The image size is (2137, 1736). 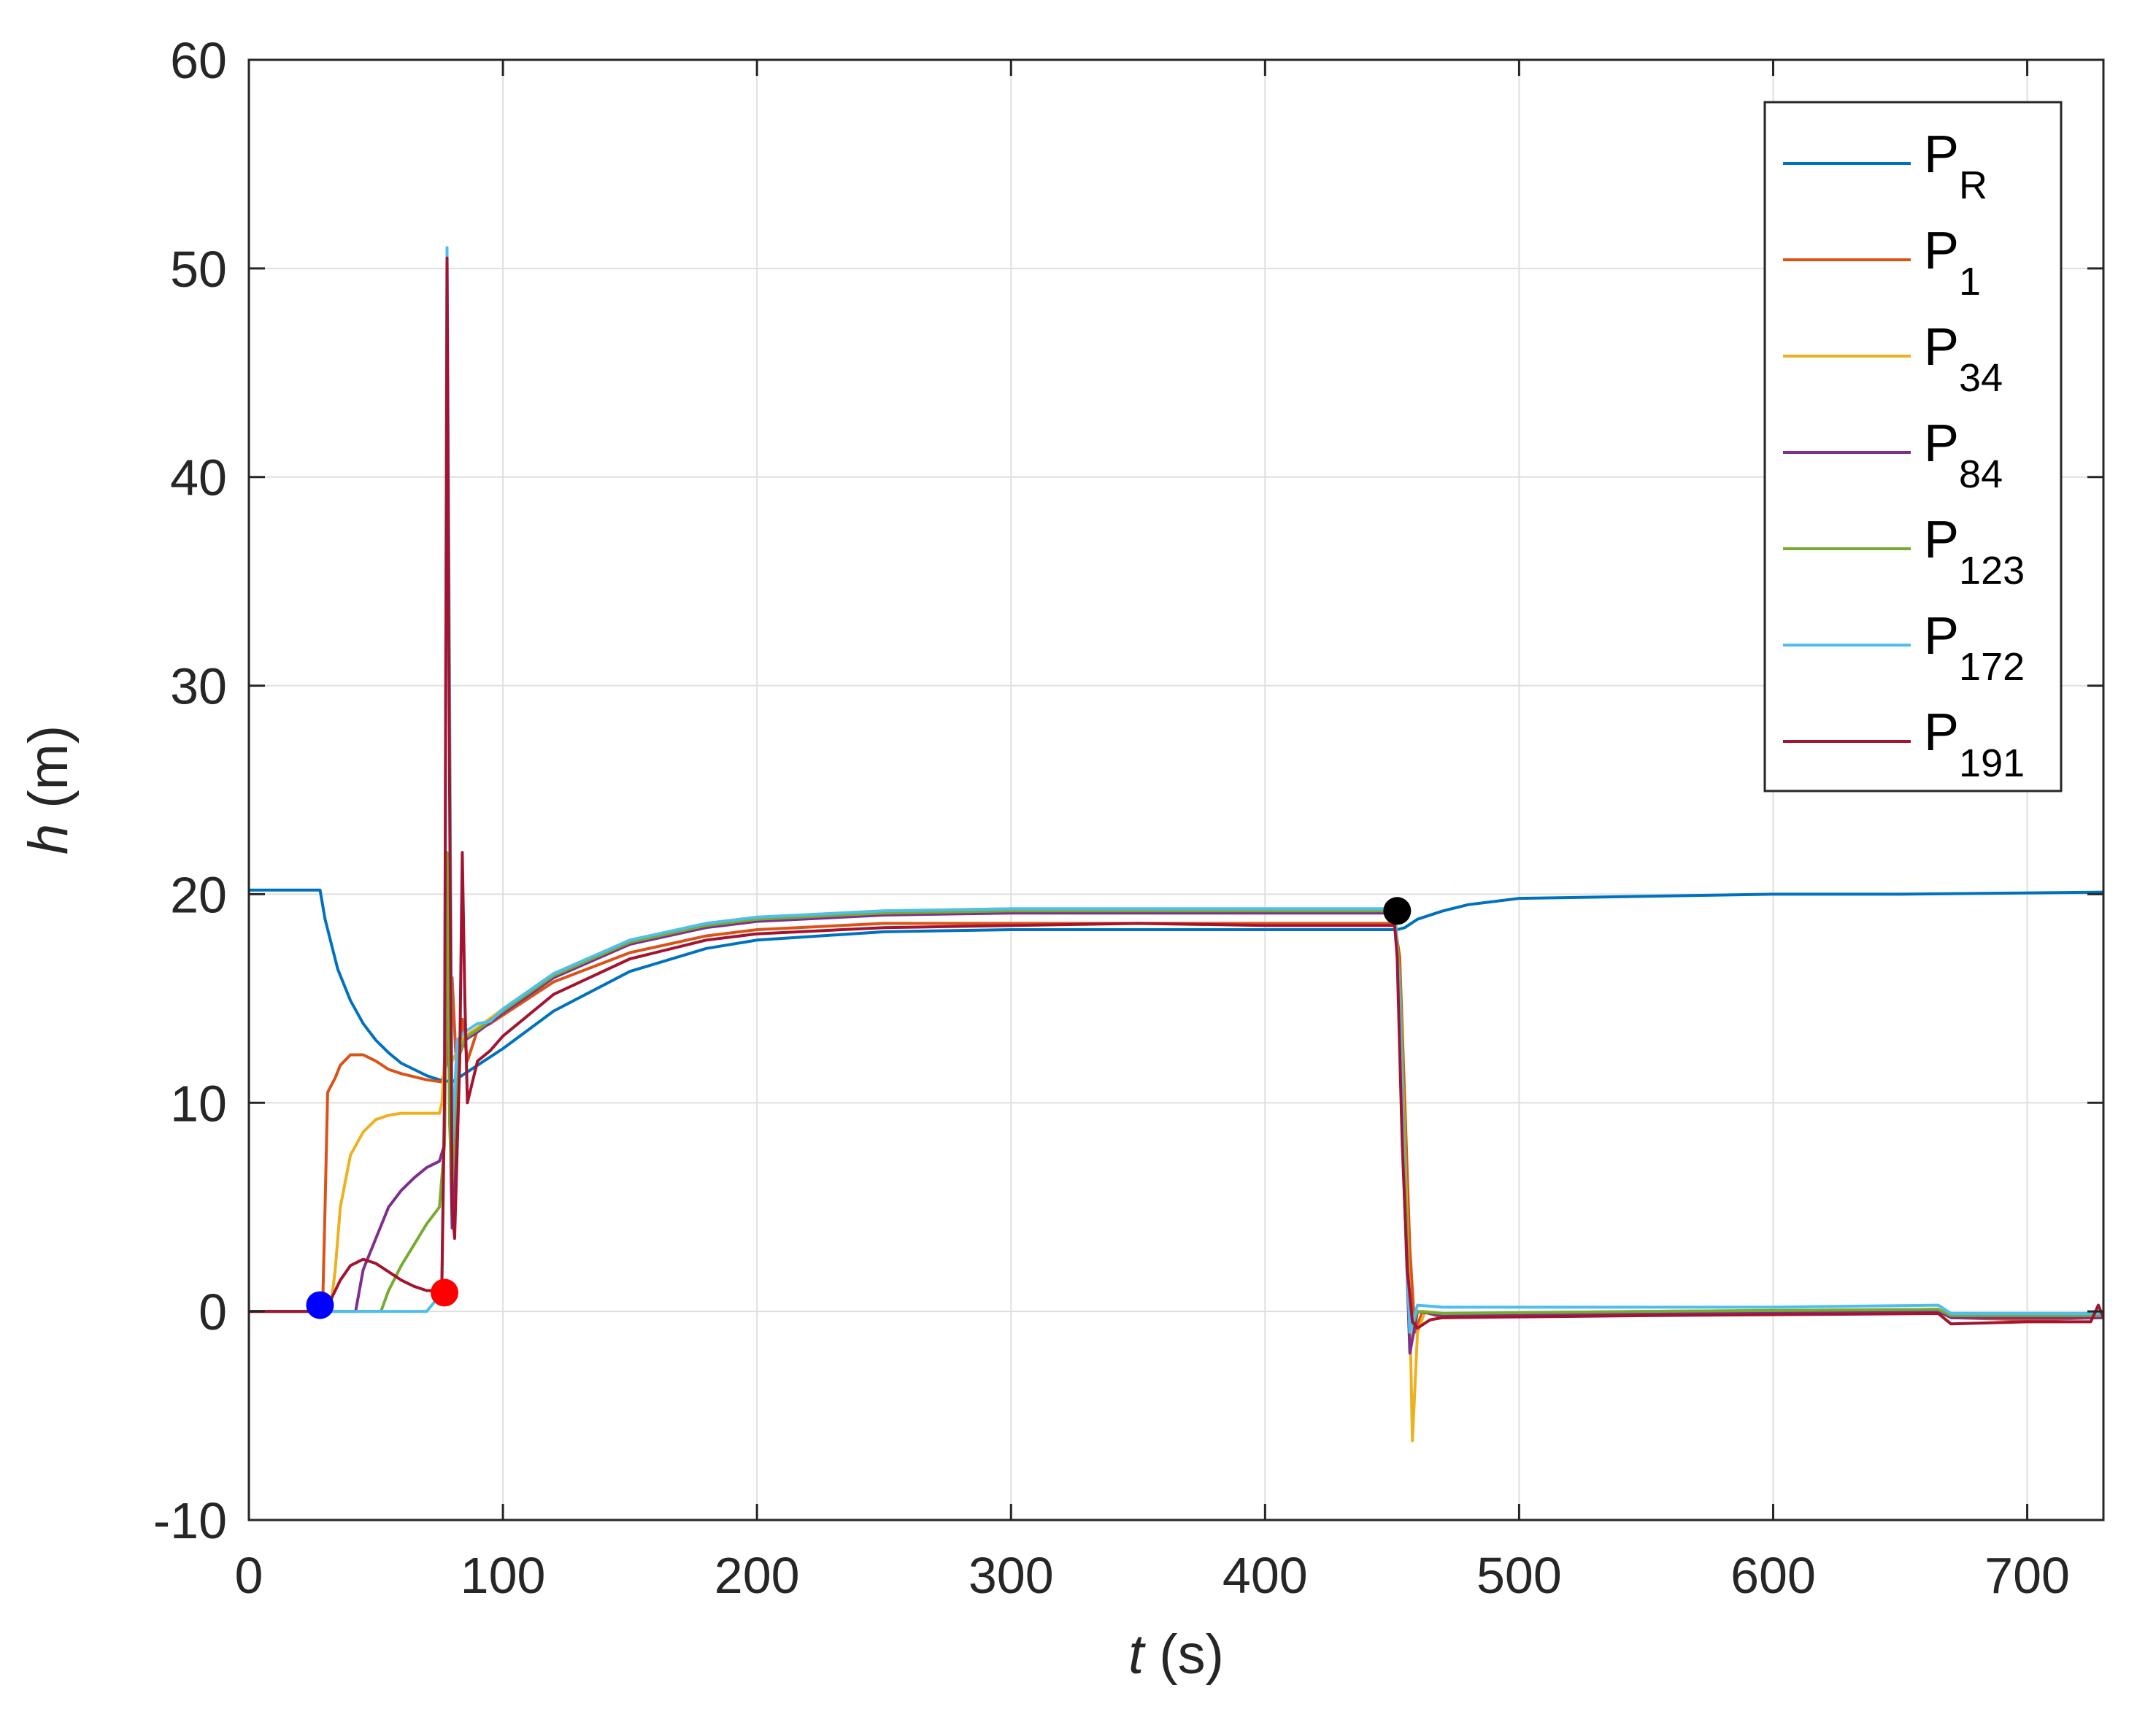 I want to click on legend-label: P191, so click(x=1974, y=744).